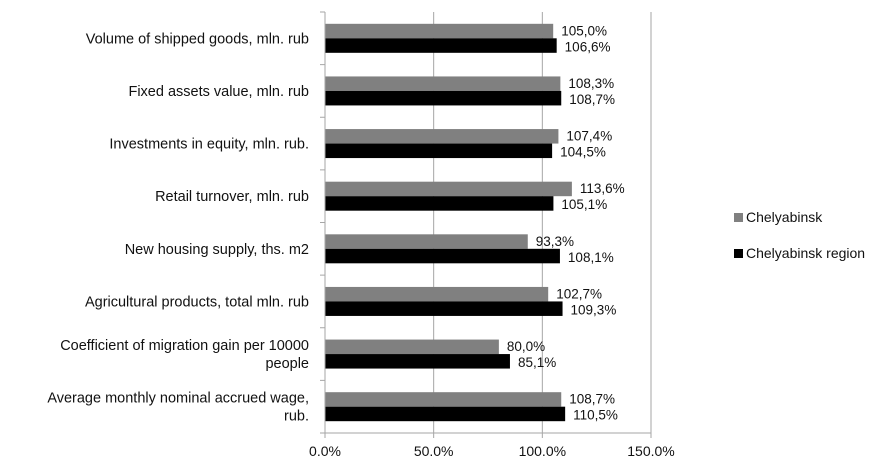 The width and height of the screenshot is (885, 461). What do you see at coordinates (197, 302) in the screenshot?
I see `category-label: Agricultural products, total mln. rub` at bounding box center [197, 302].